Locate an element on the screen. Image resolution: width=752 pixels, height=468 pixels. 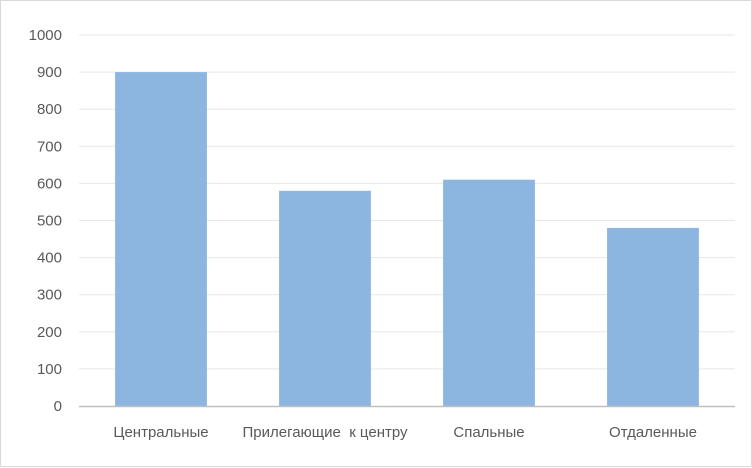
y-tick-label: 400 is located at coordinates (49, 258).